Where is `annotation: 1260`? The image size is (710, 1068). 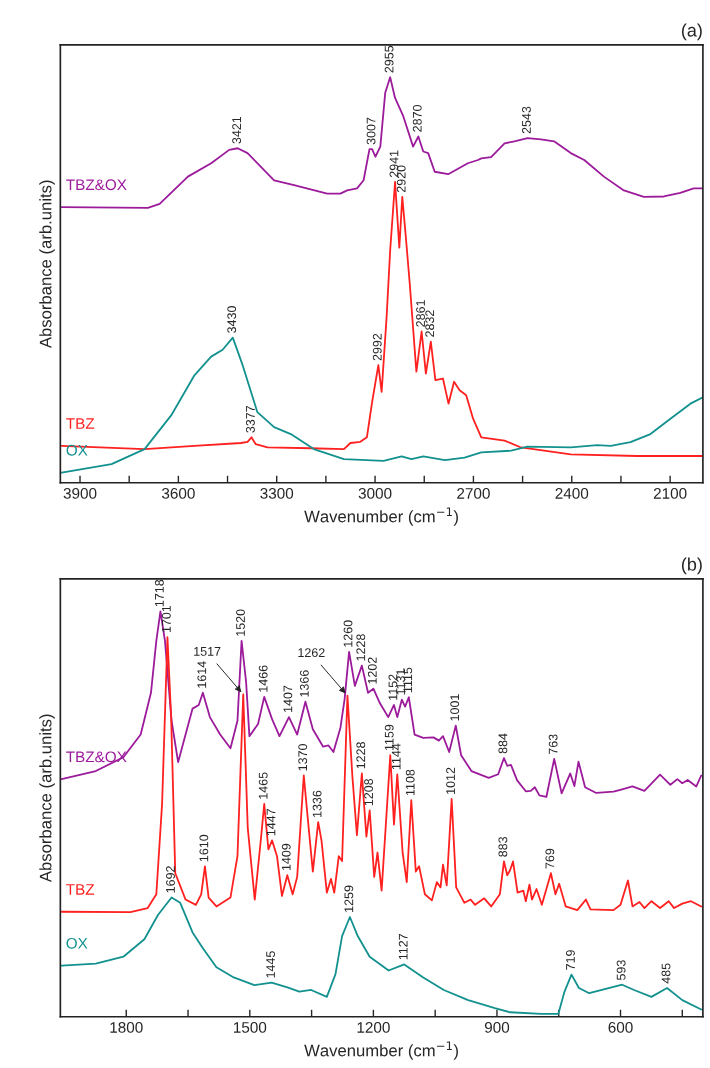
annotation: 1260 is located at coordinates (348, 633).